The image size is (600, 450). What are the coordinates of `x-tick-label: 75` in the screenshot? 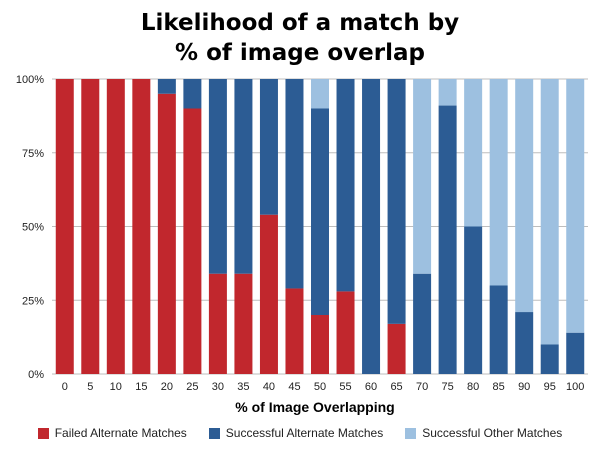 It's located at (447, 387).